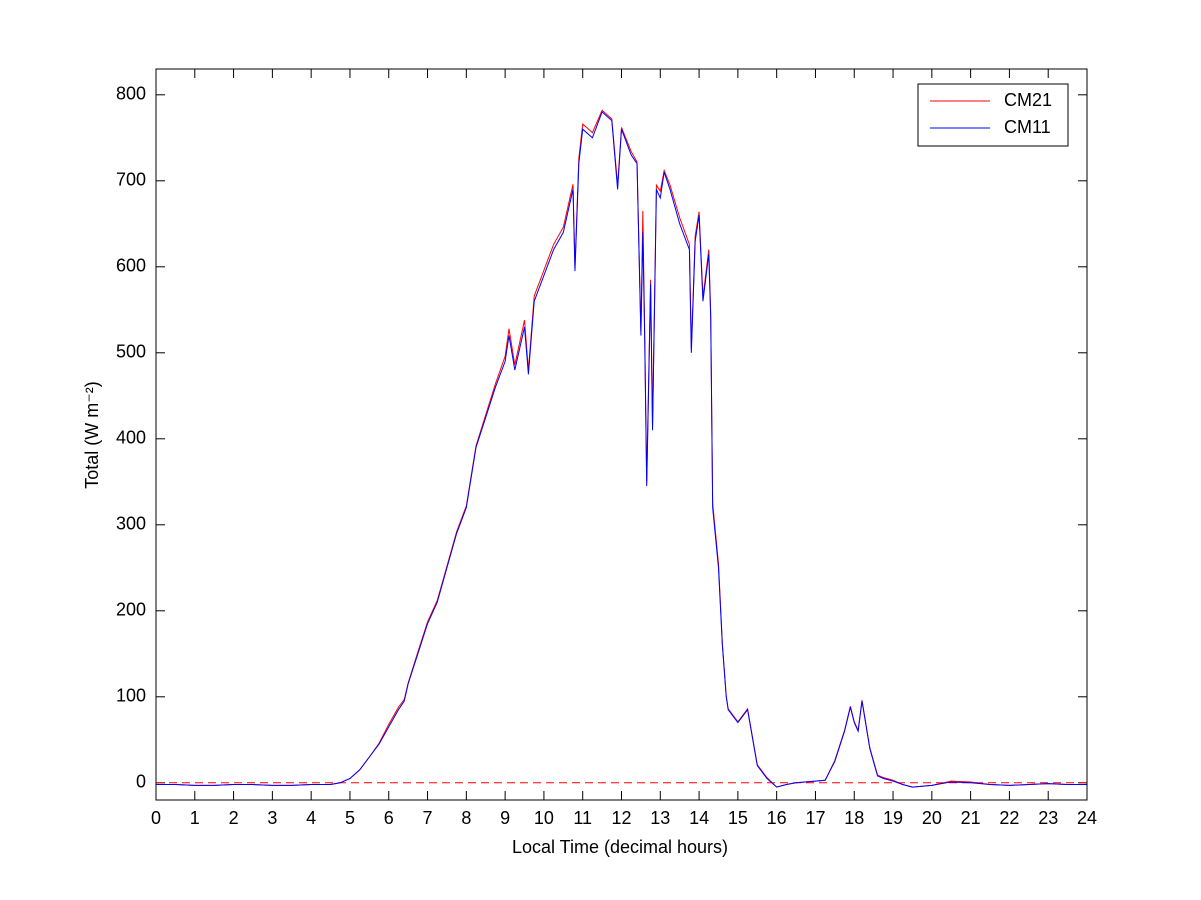  Describe the element at coordinates (311, 818) in the screenshot. I see `x-tick-label: 4` at that location.